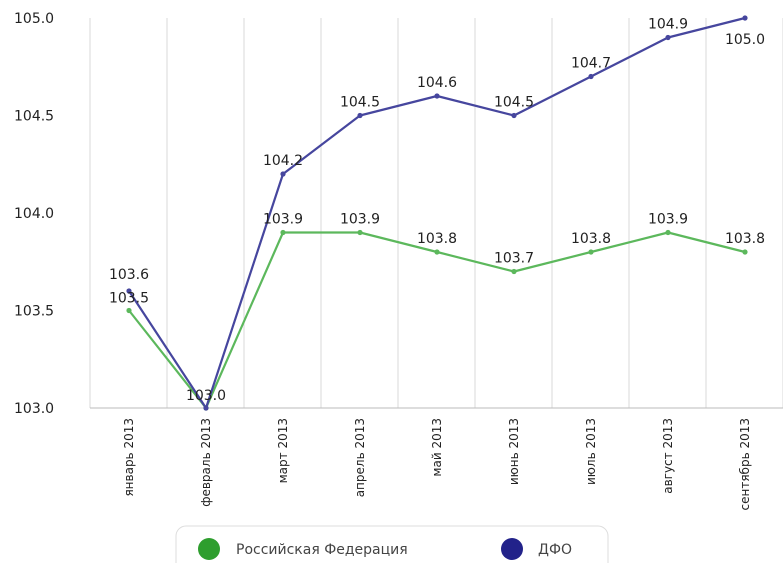 The image size is (783, 563). Describe the element at coordinates (34, 19) in the screenshot. I see `y-tick-label: 105.0` at that location.